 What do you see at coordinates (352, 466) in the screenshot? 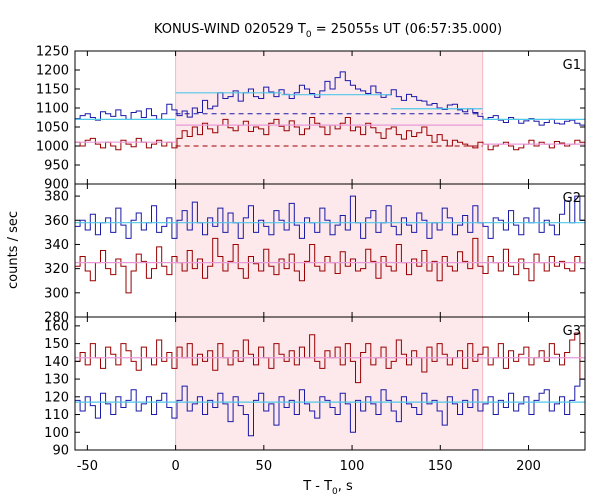
I see `x-tick-label: 100` at bounding box center [352, 466].